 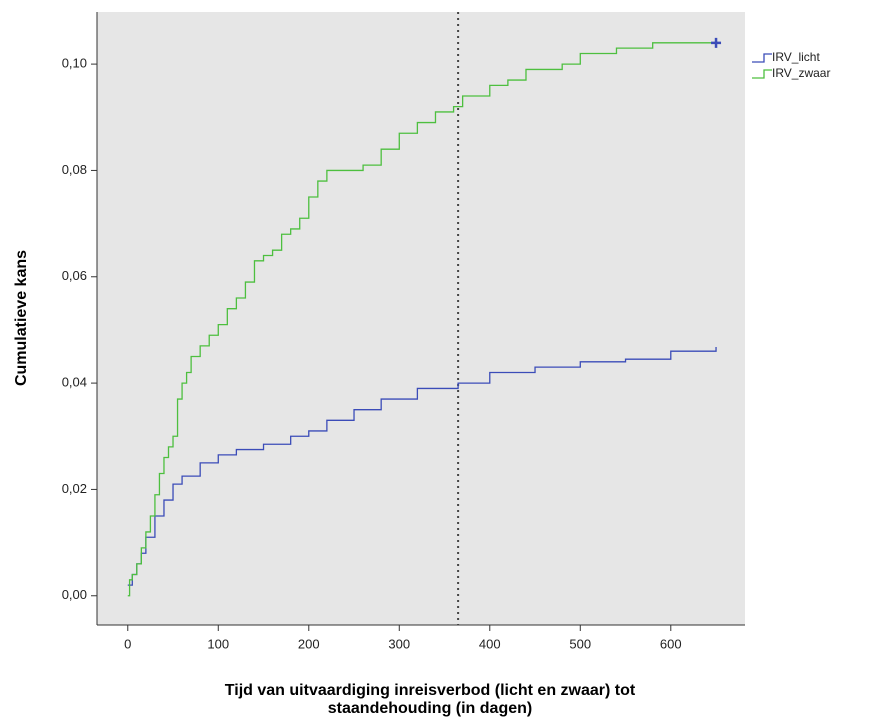 I want to click on y-tick-label: 0,04, so click(x=74, y=382).